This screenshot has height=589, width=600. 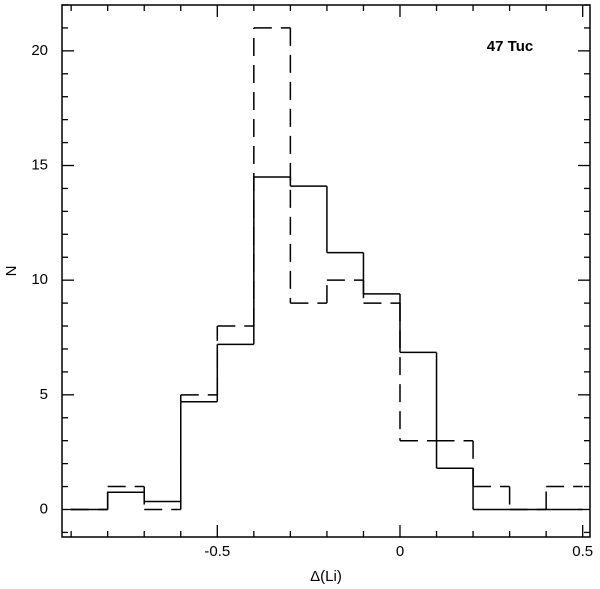 What do you see at coordinates (39, 279) in the screenshot?
I see `y-tick-label: 10` at bounding box center [39, 279].